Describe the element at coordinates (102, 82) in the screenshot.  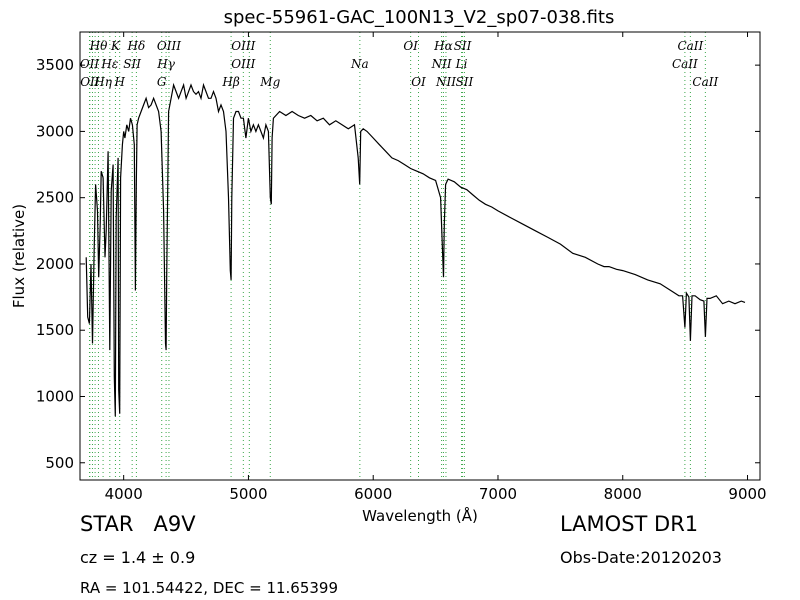
I see `line-label-3: Hη` at that location.